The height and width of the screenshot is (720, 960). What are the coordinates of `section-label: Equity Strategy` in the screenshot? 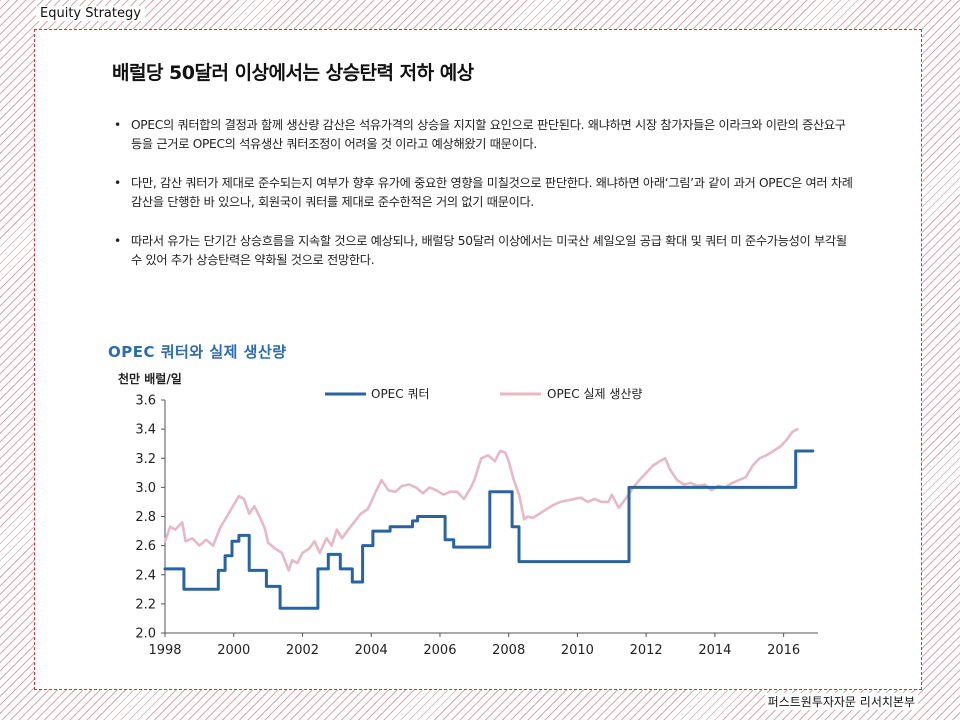 It's located at (90, 13).